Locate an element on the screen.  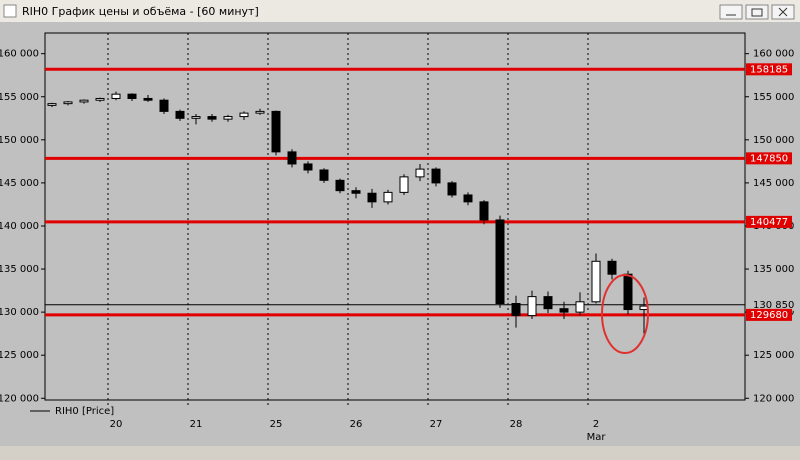
level-label: 129680 is located at coordinates (769, 315).